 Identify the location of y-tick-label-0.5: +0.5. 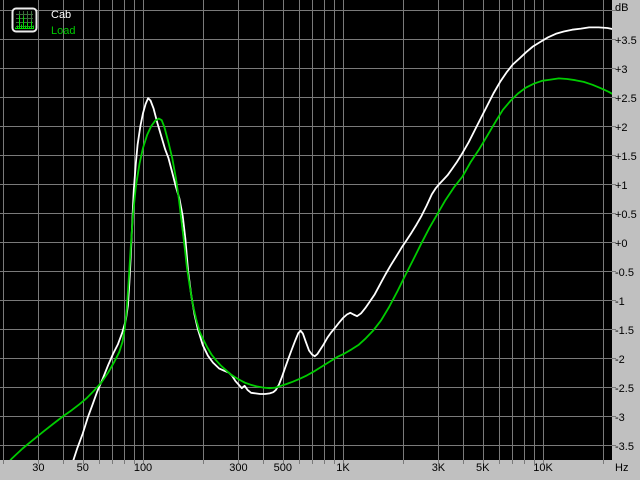
(626, 215).